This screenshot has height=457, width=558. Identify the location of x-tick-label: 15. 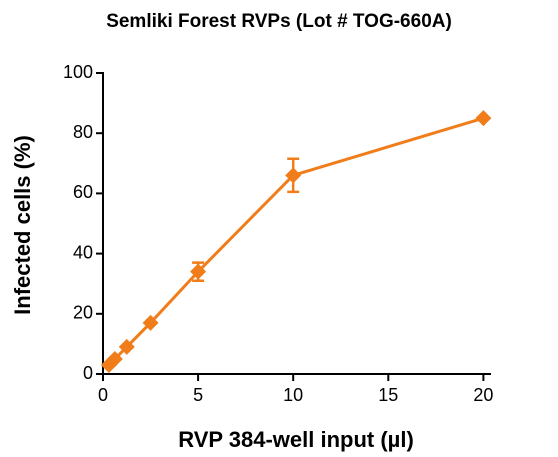
(388, 395).